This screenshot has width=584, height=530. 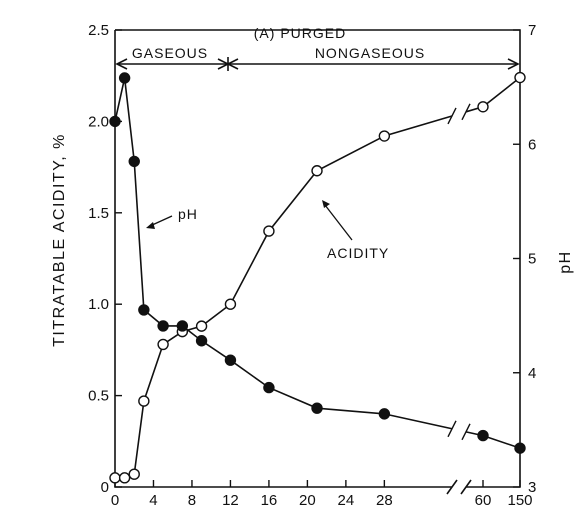 I want to click on y-left-tick-label: 0.5, so click(x=98, y=396).